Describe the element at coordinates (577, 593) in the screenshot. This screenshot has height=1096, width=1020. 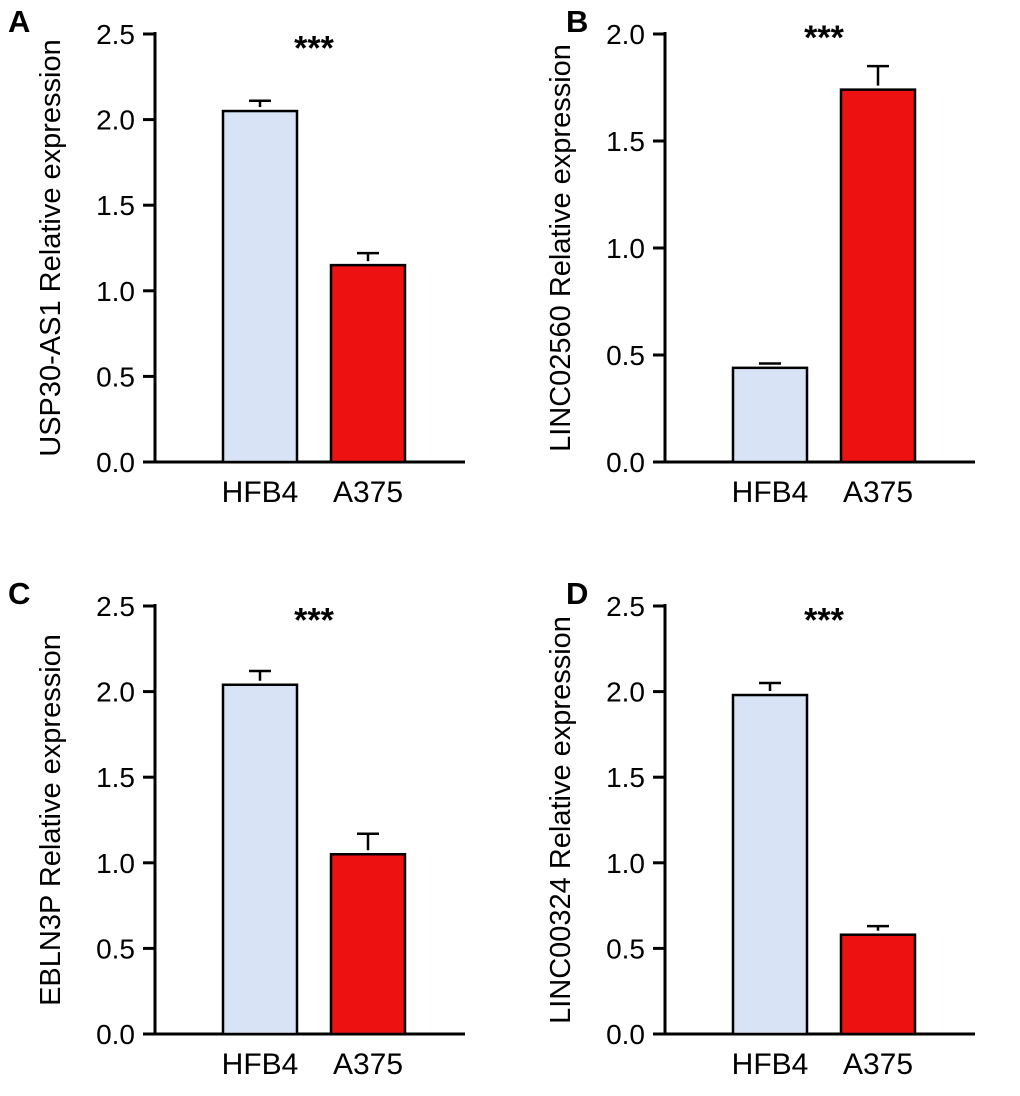
I see `panel-label-D: D` at that location.